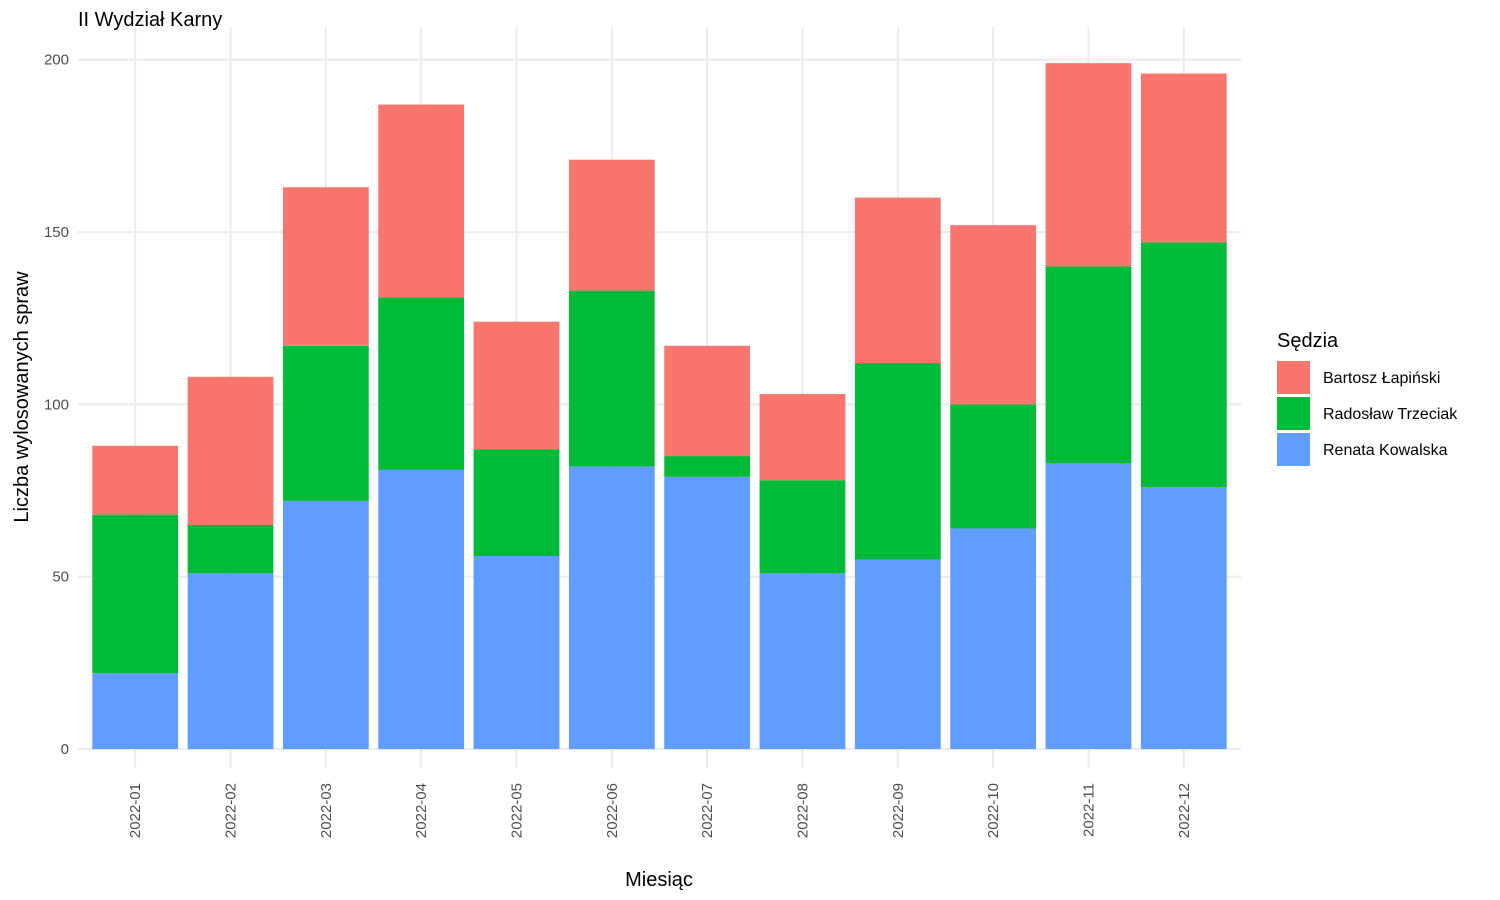 This screenshot has height=900, width=1500. Describe the element at coordinates (707, 810) in the screenshot. I see `x-tick-label: 2022-07` at that location.